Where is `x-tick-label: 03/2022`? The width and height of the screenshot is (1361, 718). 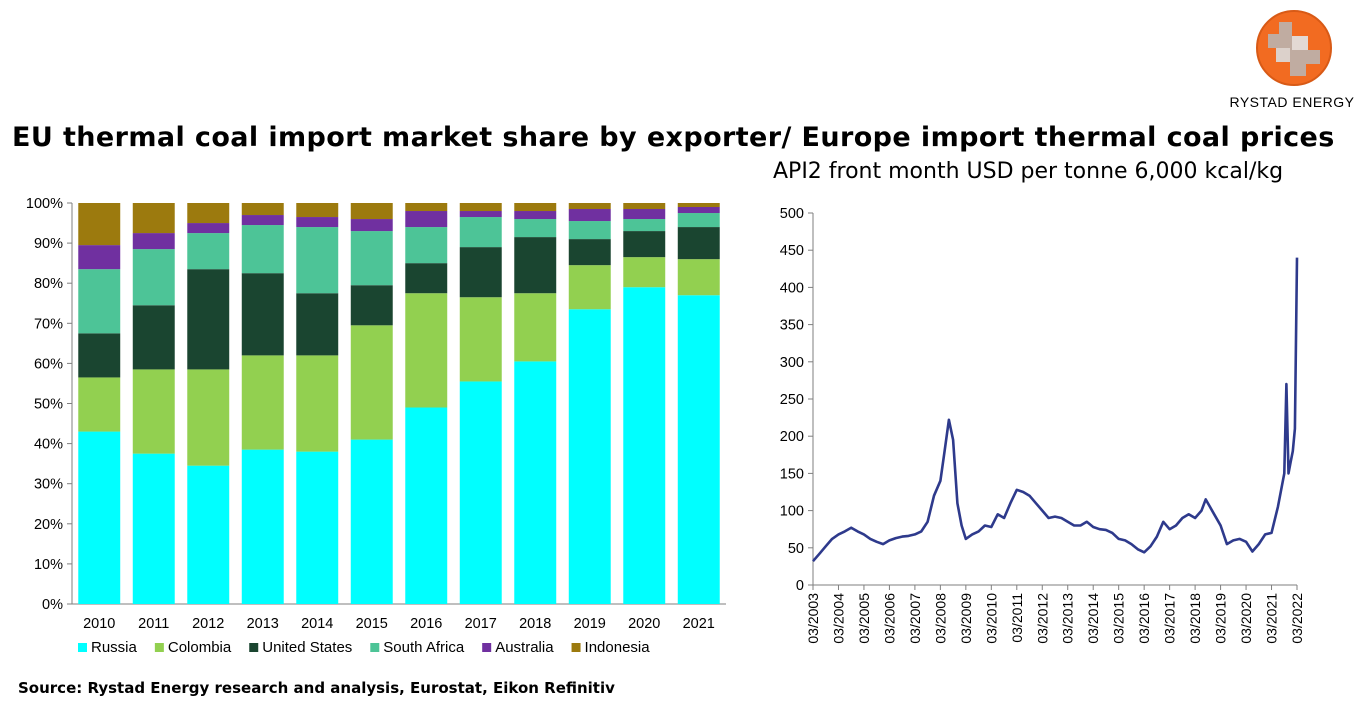
x-tick-label: 03/2022 is located at coordinates (1297, 618).